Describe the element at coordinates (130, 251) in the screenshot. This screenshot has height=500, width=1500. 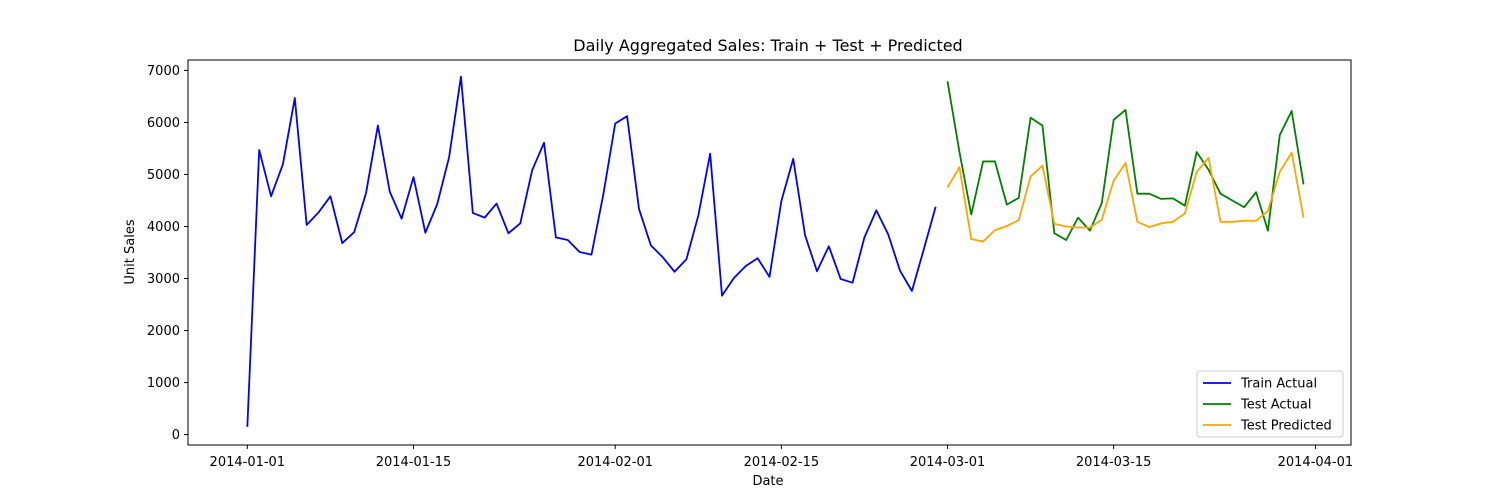
I see `y-axis-label: Unit Sales` at that location.